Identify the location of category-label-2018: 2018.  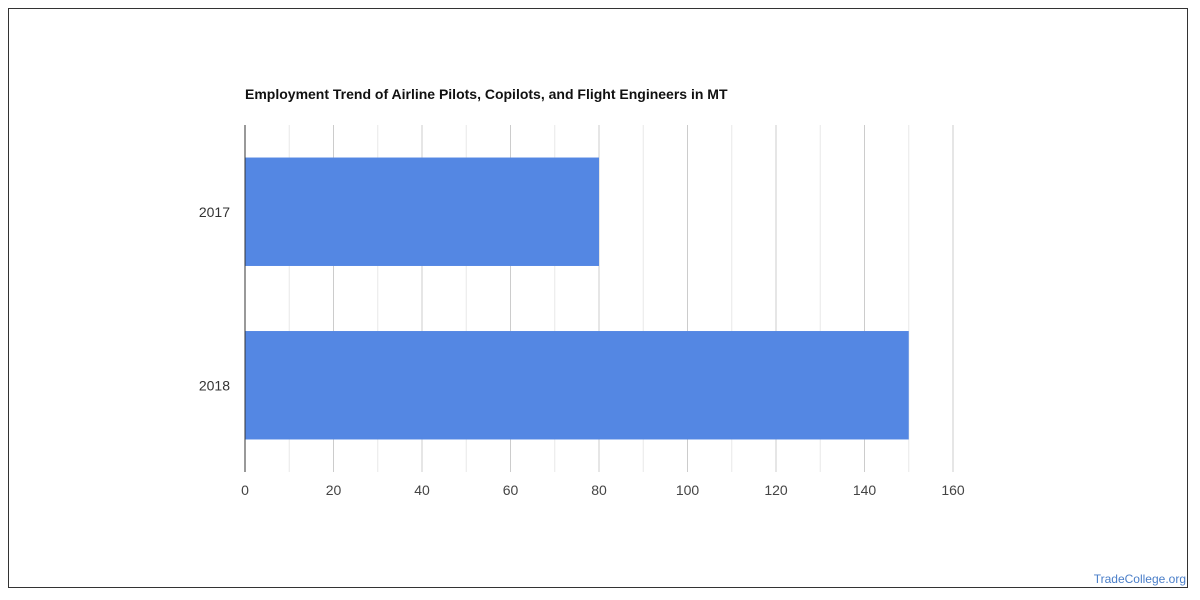
(214, 385).